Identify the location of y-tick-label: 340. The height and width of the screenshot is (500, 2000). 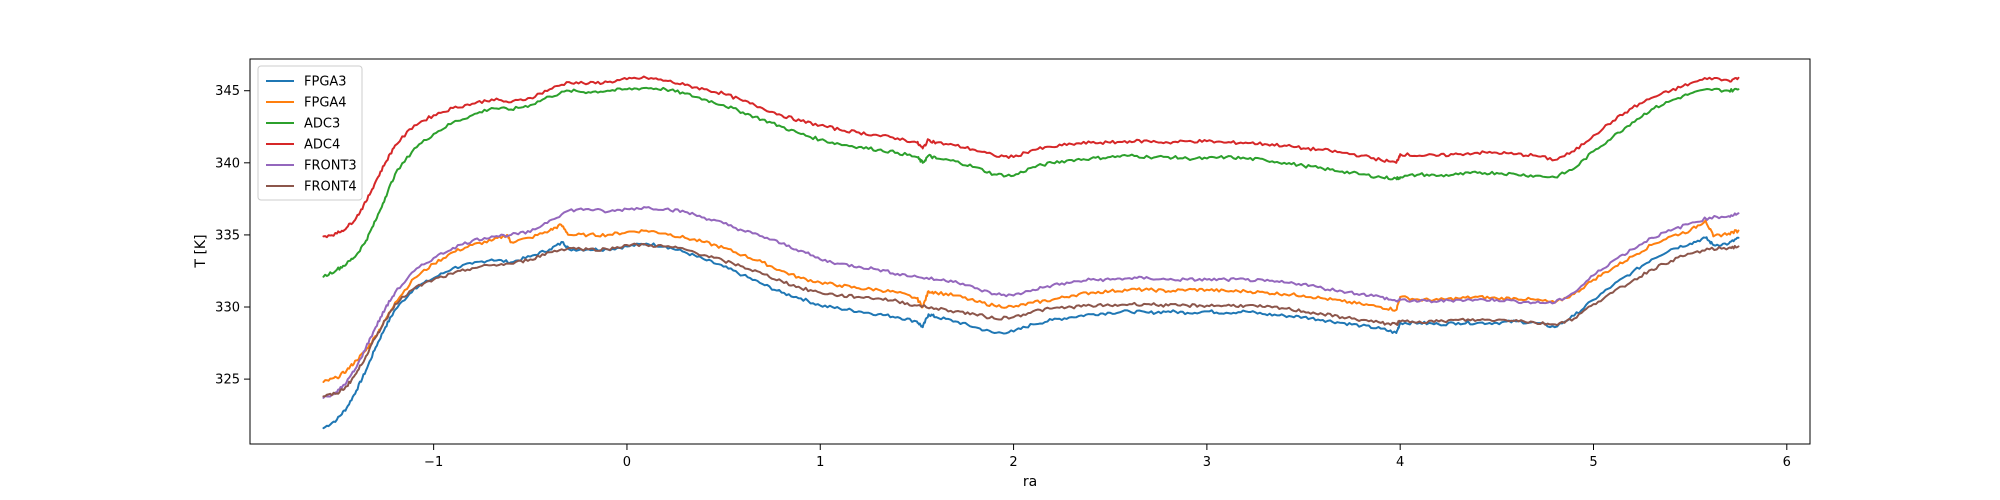
(227, 163).